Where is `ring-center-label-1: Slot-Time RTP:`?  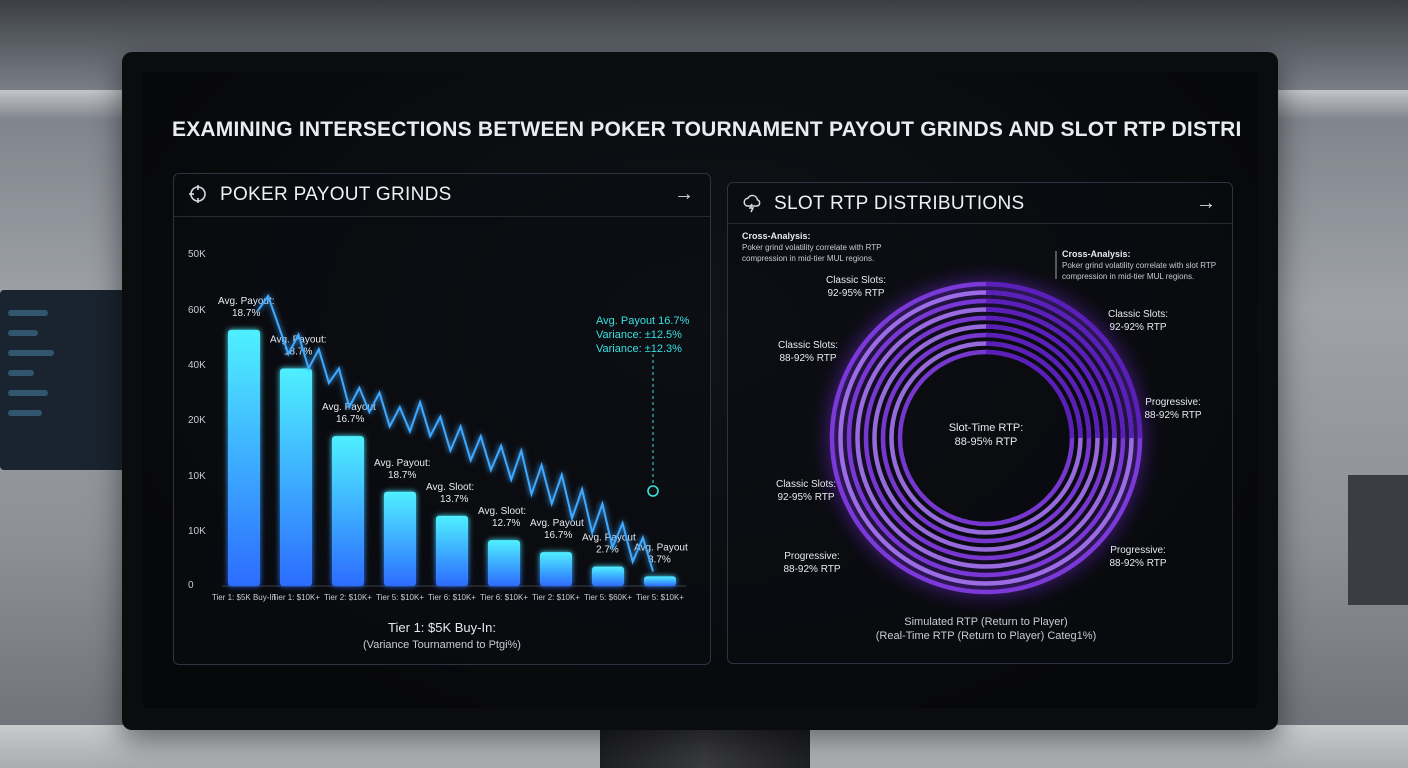
ring-center-label-1: Slot-Time RTP: is located at coordinates (986, 428).